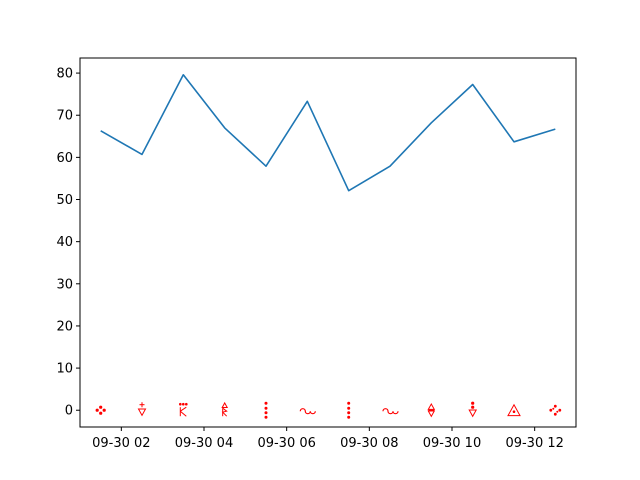 This screenshot has width=640, height=480. I want to click on x-tick-label: 09-30 08, so click(369, 443).